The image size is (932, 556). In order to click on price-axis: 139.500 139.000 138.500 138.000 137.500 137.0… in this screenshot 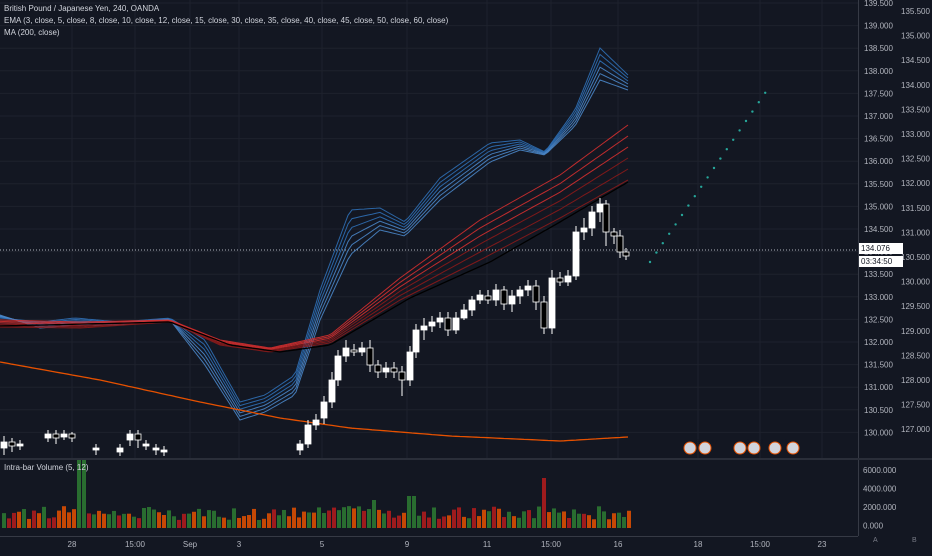, I will do `click(895, 229)`.